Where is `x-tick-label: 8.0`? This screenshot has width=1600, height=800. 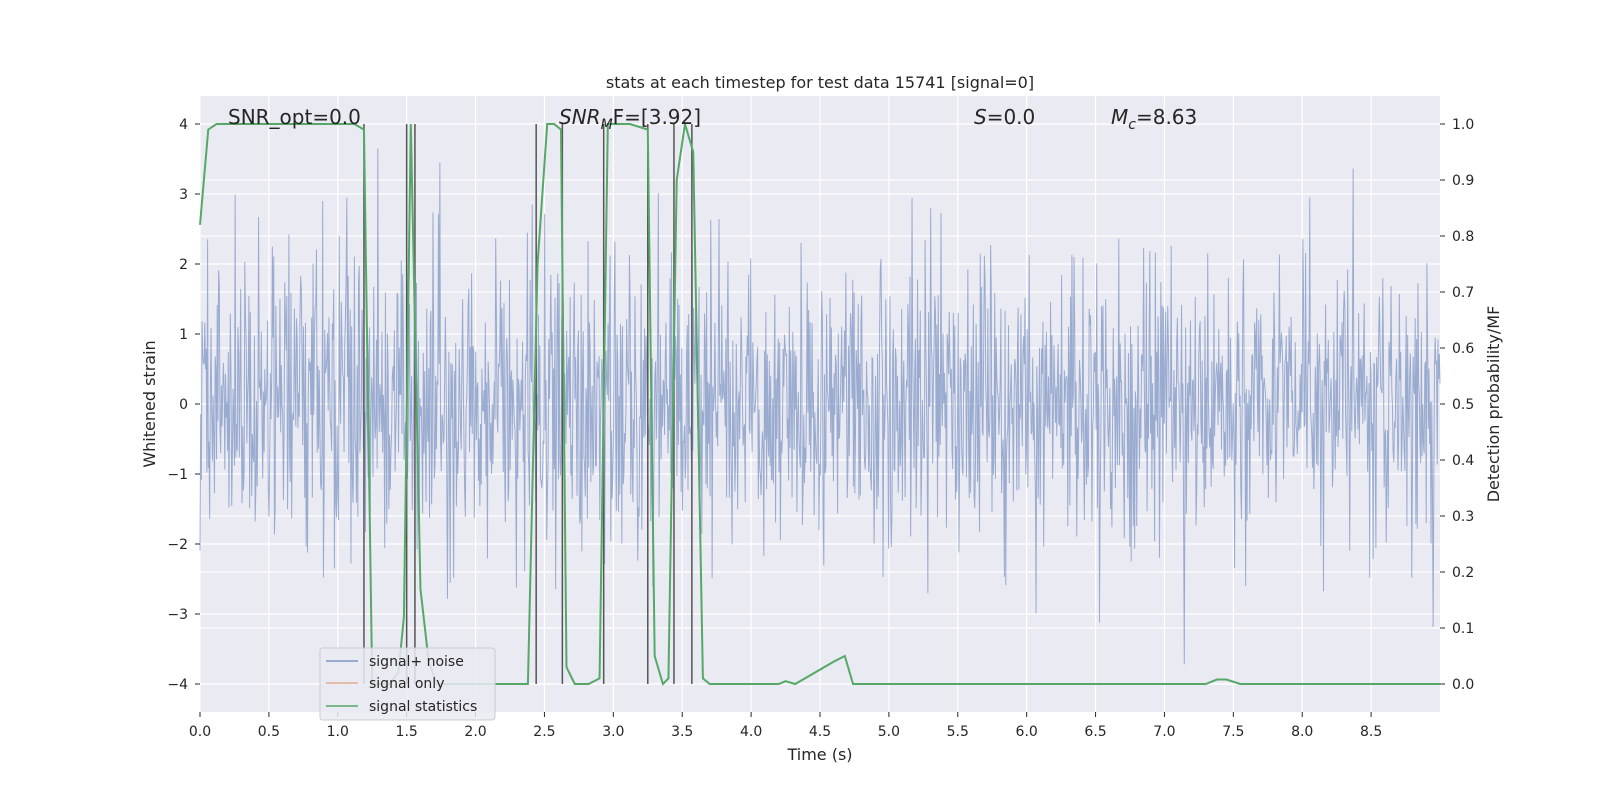
x-tick-label: 8.0 is located at coordinates (1302, 732).